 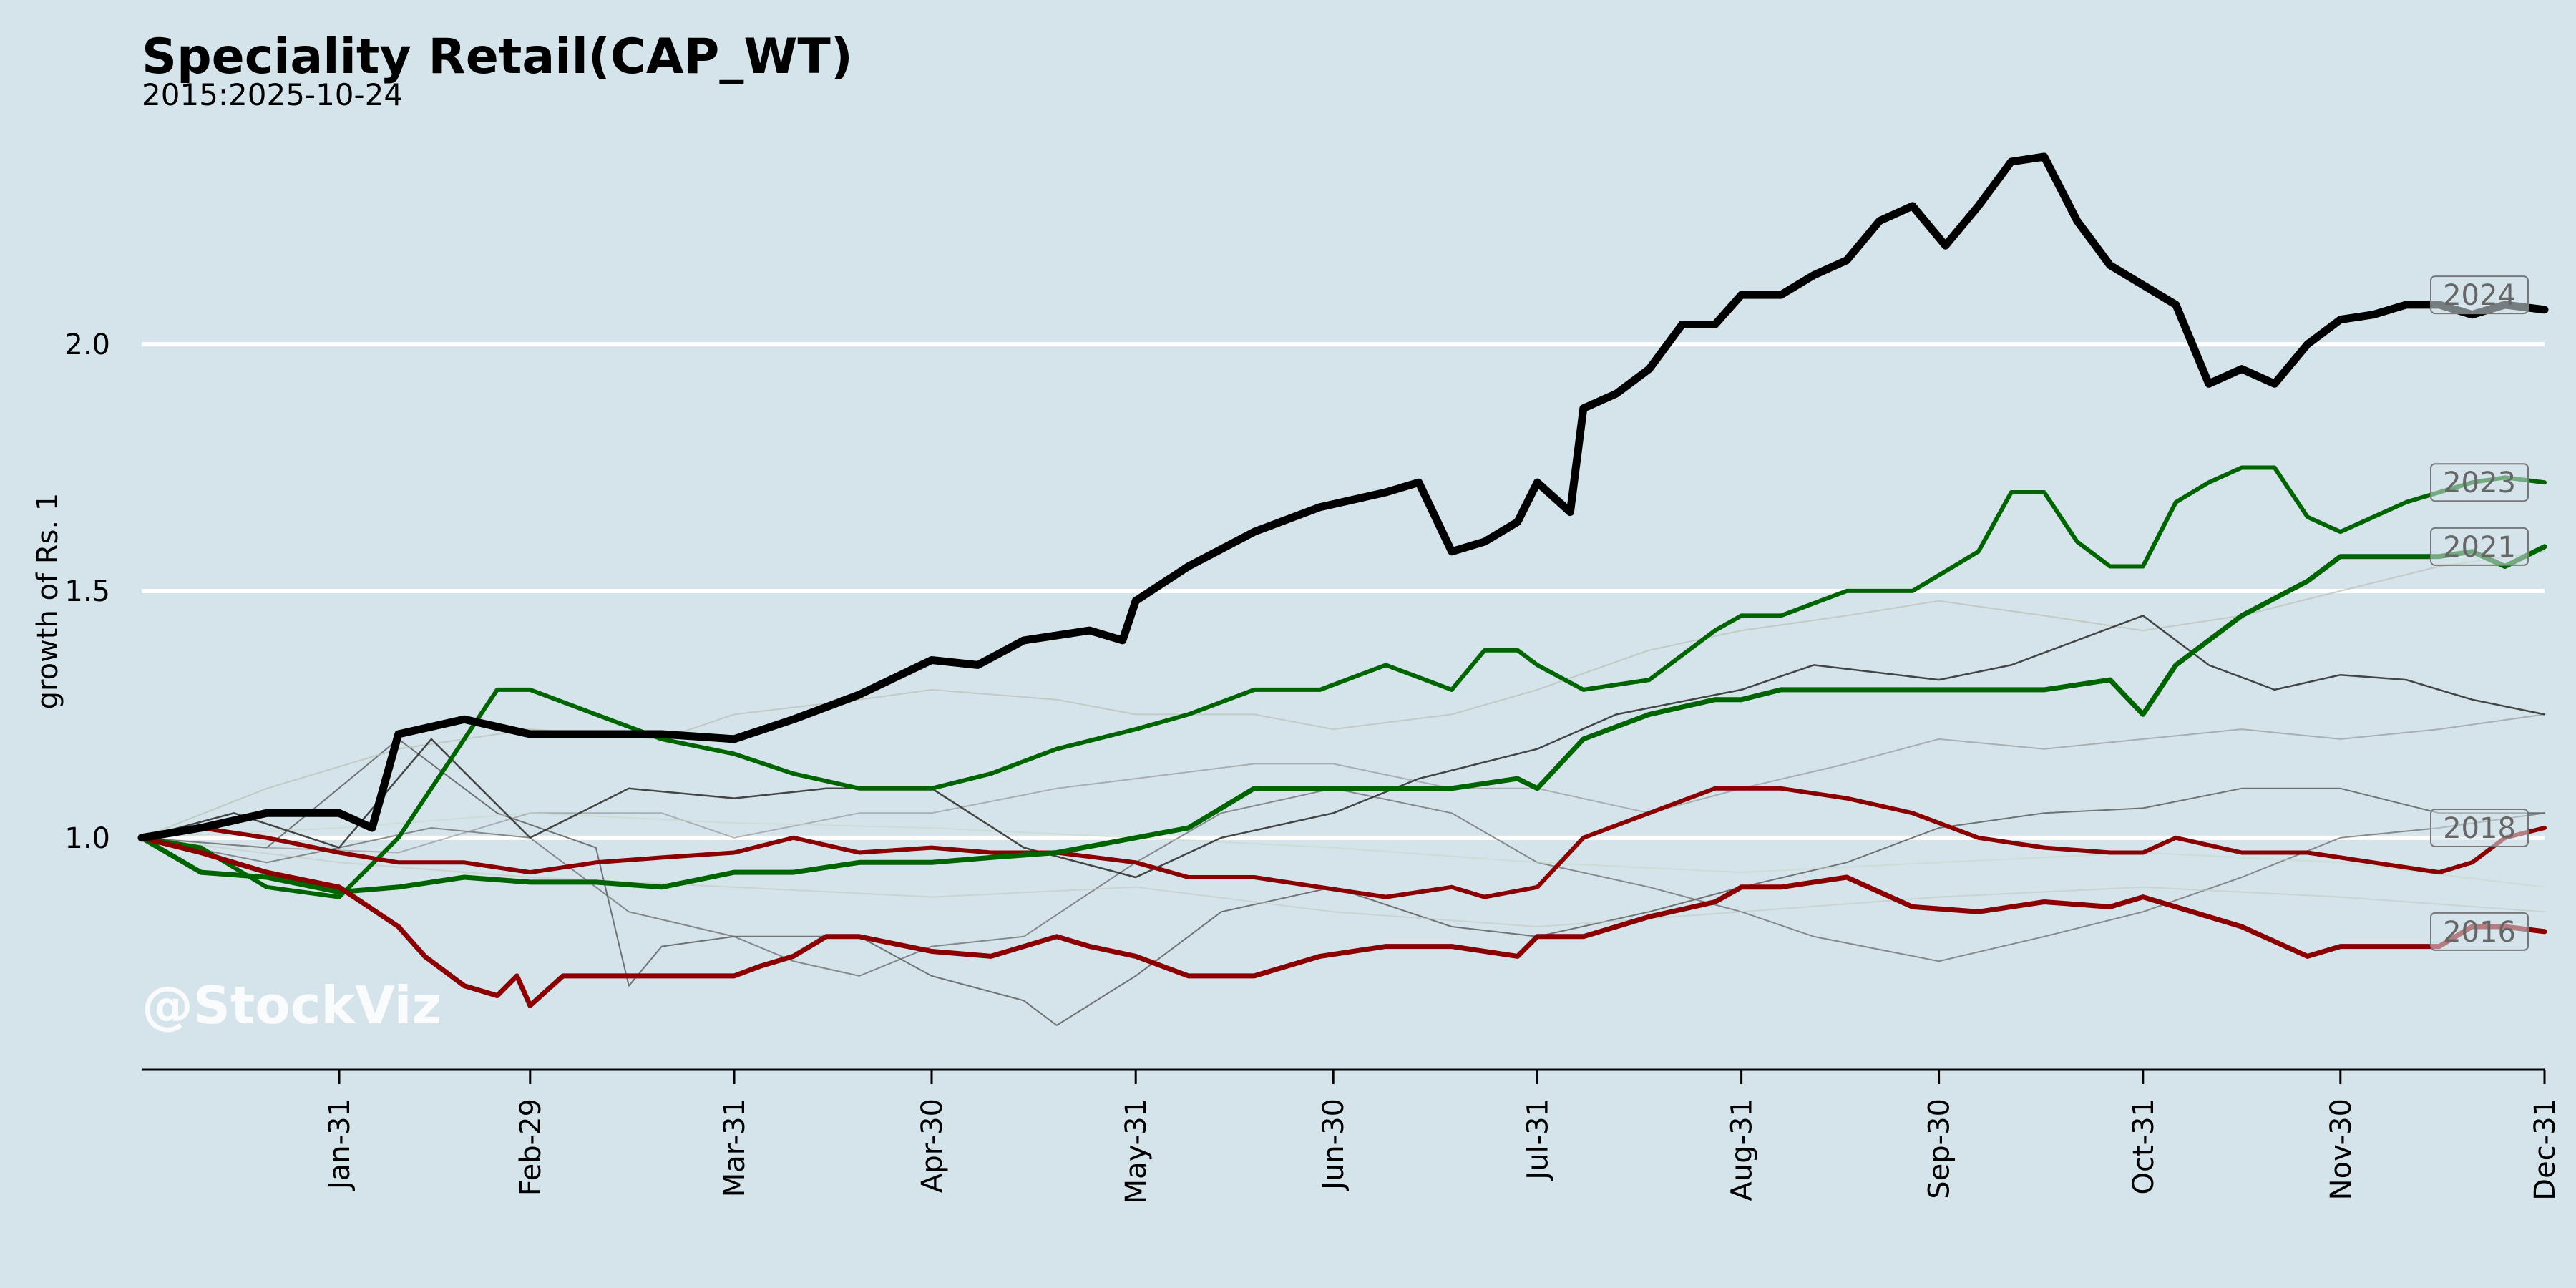 I want to click on y-tick-label: 1.5, so click(x=87, y=591).